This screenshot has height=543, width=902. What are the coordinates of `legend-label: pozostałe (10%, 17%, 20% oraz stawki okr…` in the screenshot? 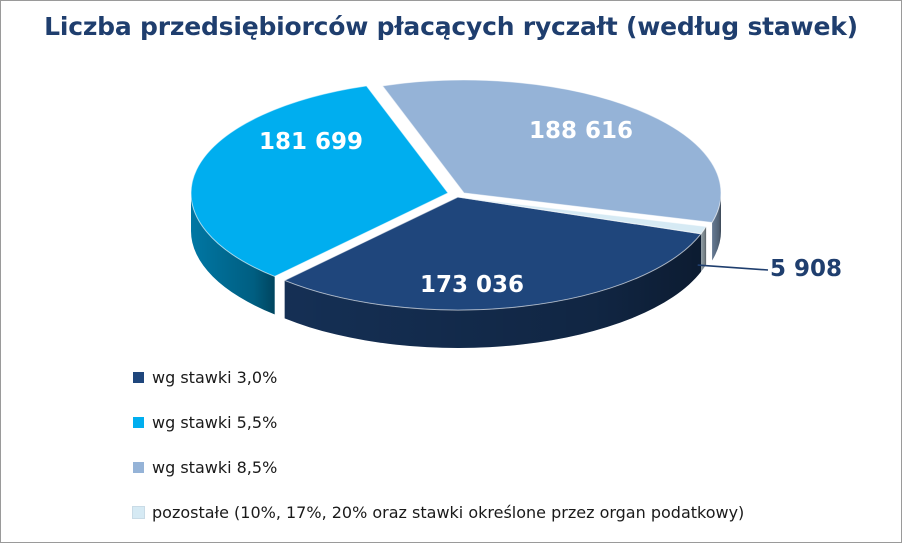 It's located at (448, 512).